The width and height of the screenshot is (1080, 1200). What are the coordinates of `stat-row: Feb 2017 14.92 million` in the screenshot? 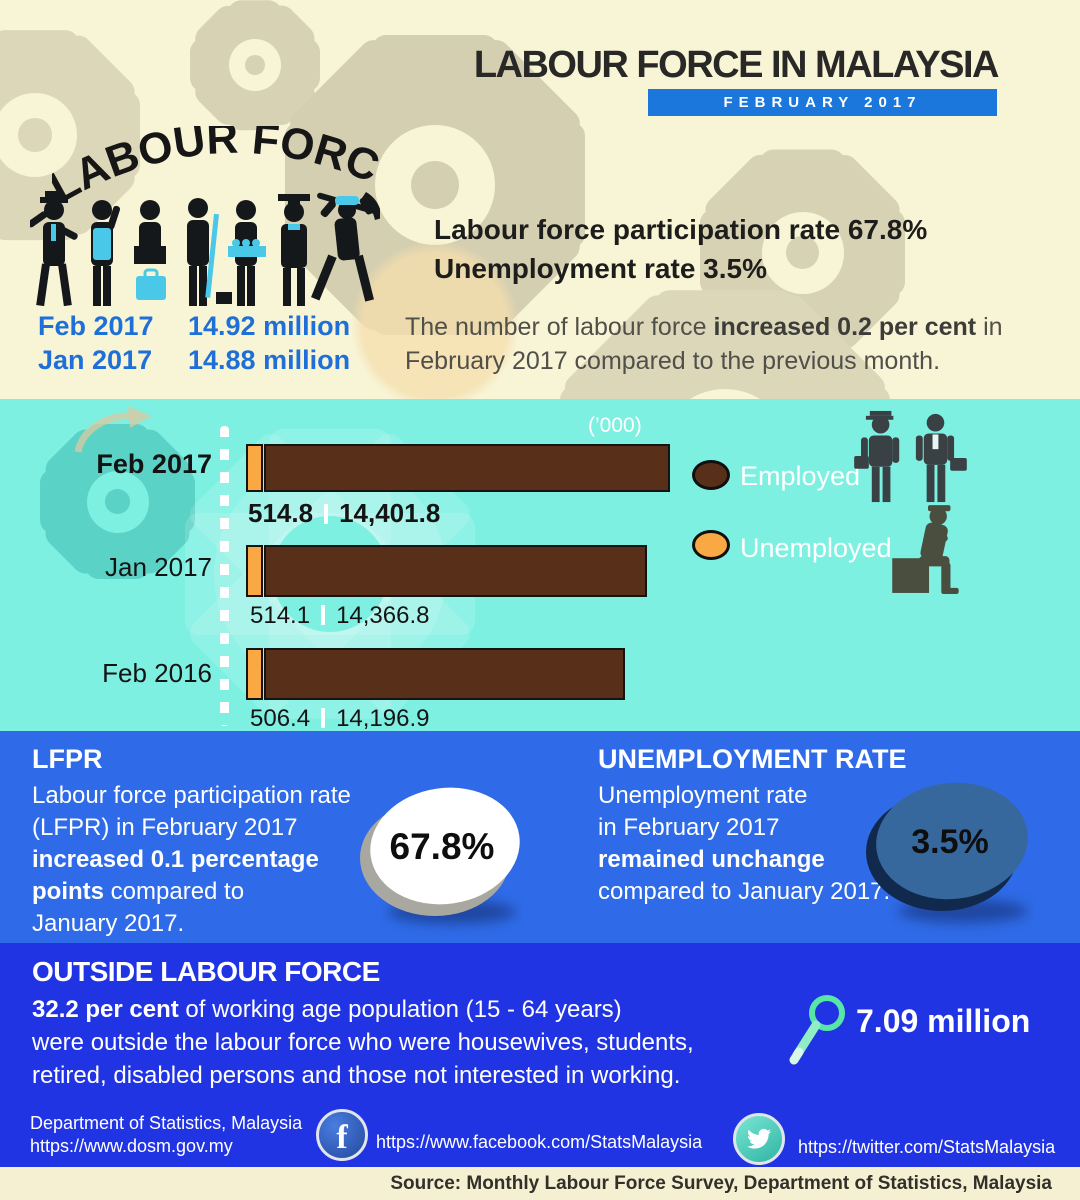 It's located at (194, 326).